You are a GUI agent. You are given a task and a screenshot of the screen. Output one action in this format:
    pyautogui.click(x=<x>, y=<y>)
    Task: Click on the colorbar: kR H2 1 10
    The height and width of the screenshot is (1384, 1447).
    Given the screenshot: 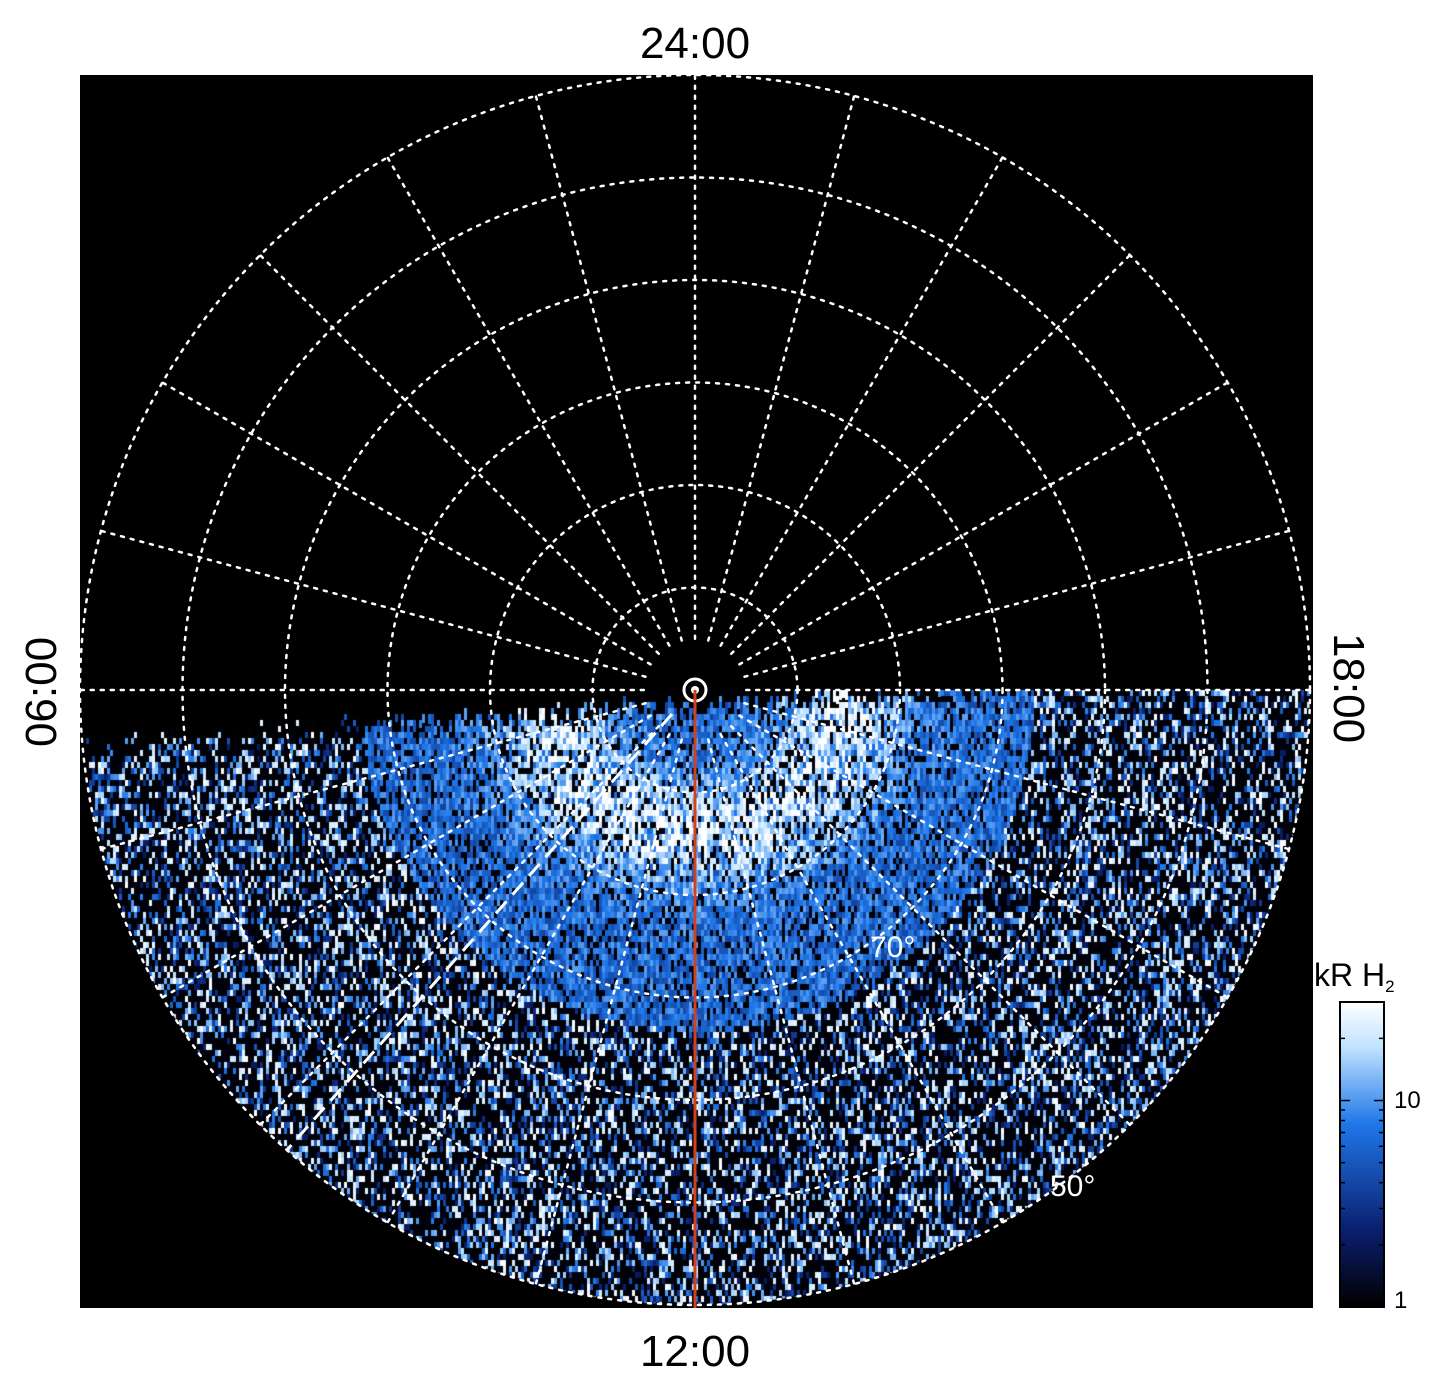 What is the action you would take?
    pyautogui.click(x=1367, y=1135)
    